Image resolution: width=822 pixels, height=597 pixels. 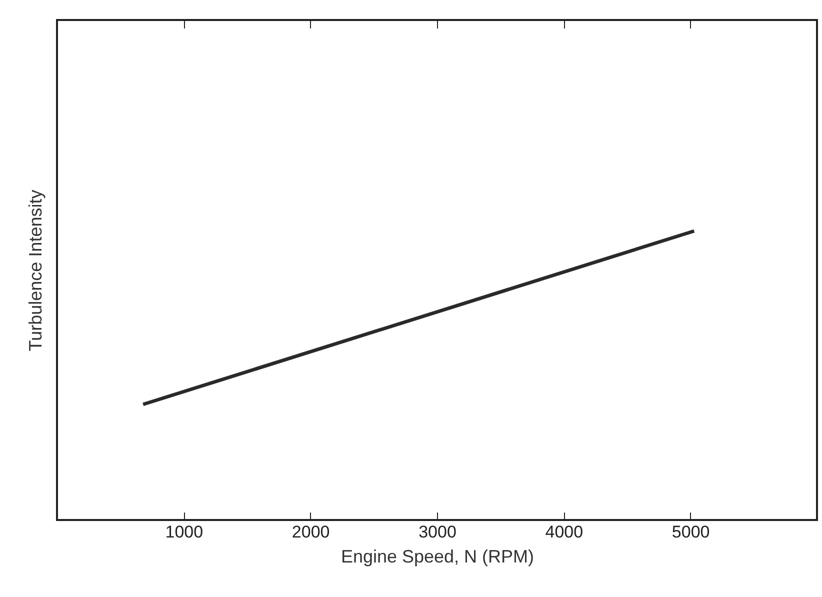 I want to click on x-tick-label: 3000, so click(x=437, y=532).